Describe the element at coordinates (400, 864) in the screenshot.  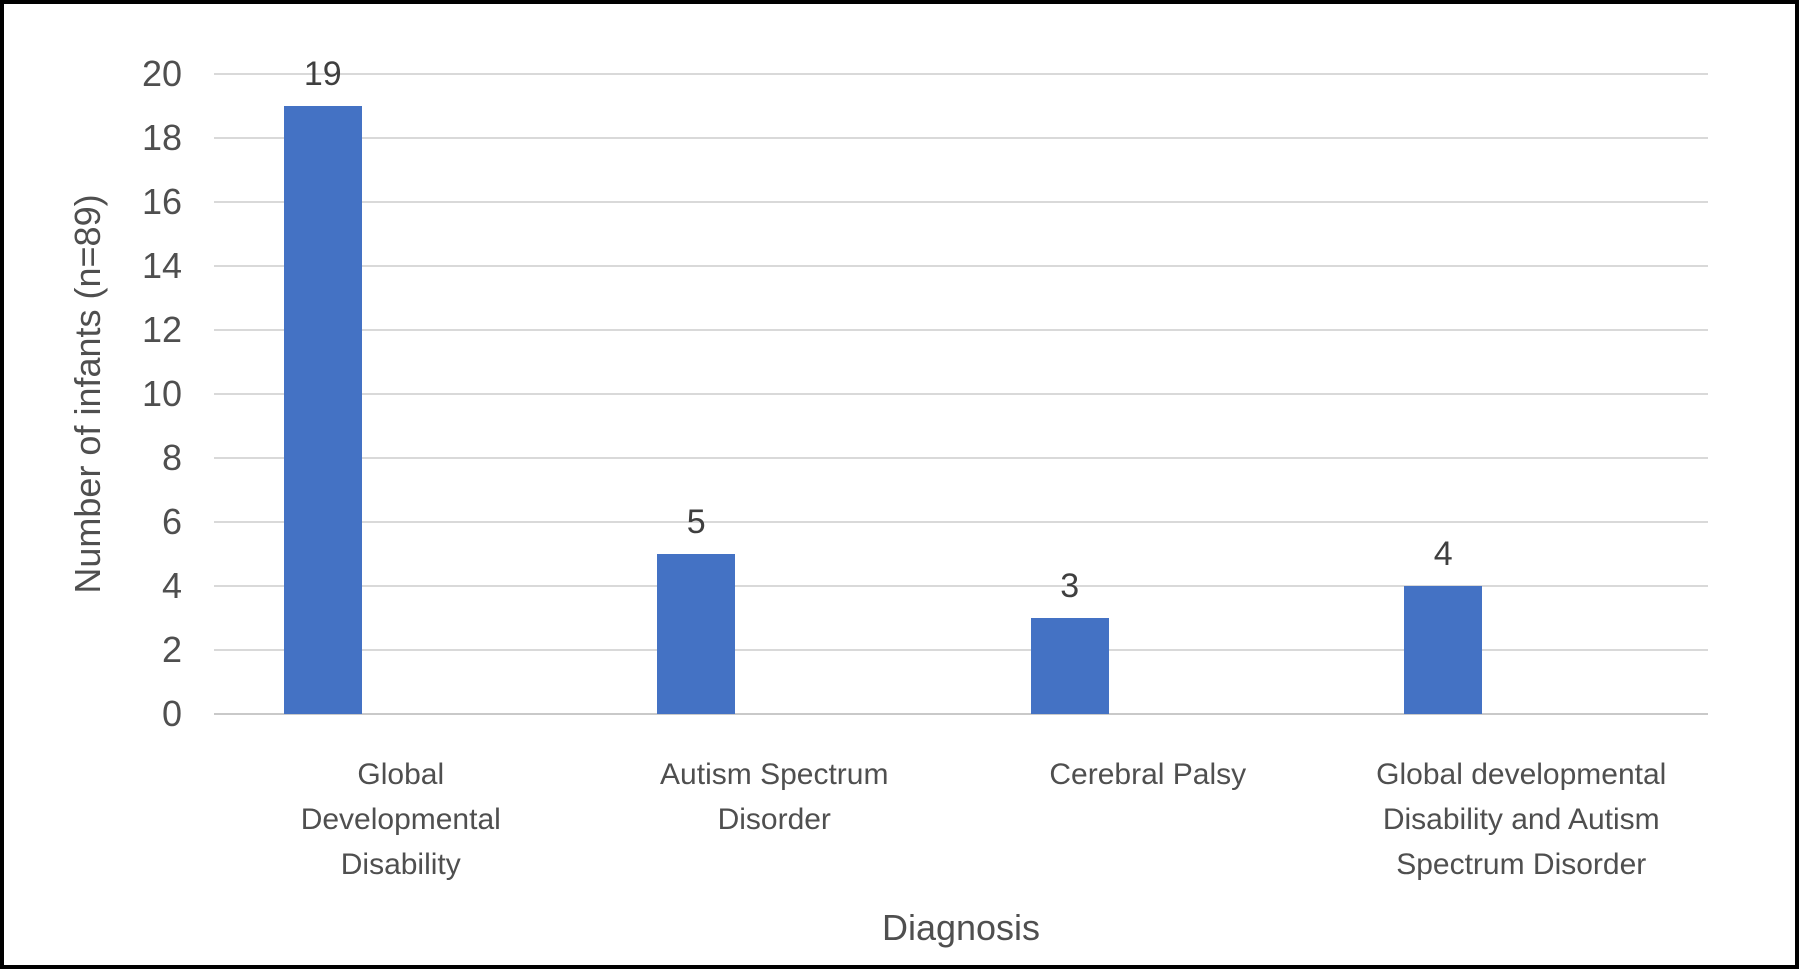
I see `category-label-line: Disability` at that location.